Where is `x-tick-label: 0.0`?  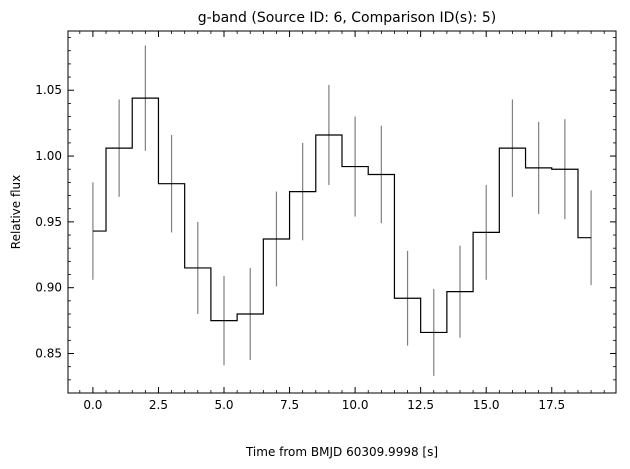 x-tick-label: 0.0 is located at coordinates (92, 405).